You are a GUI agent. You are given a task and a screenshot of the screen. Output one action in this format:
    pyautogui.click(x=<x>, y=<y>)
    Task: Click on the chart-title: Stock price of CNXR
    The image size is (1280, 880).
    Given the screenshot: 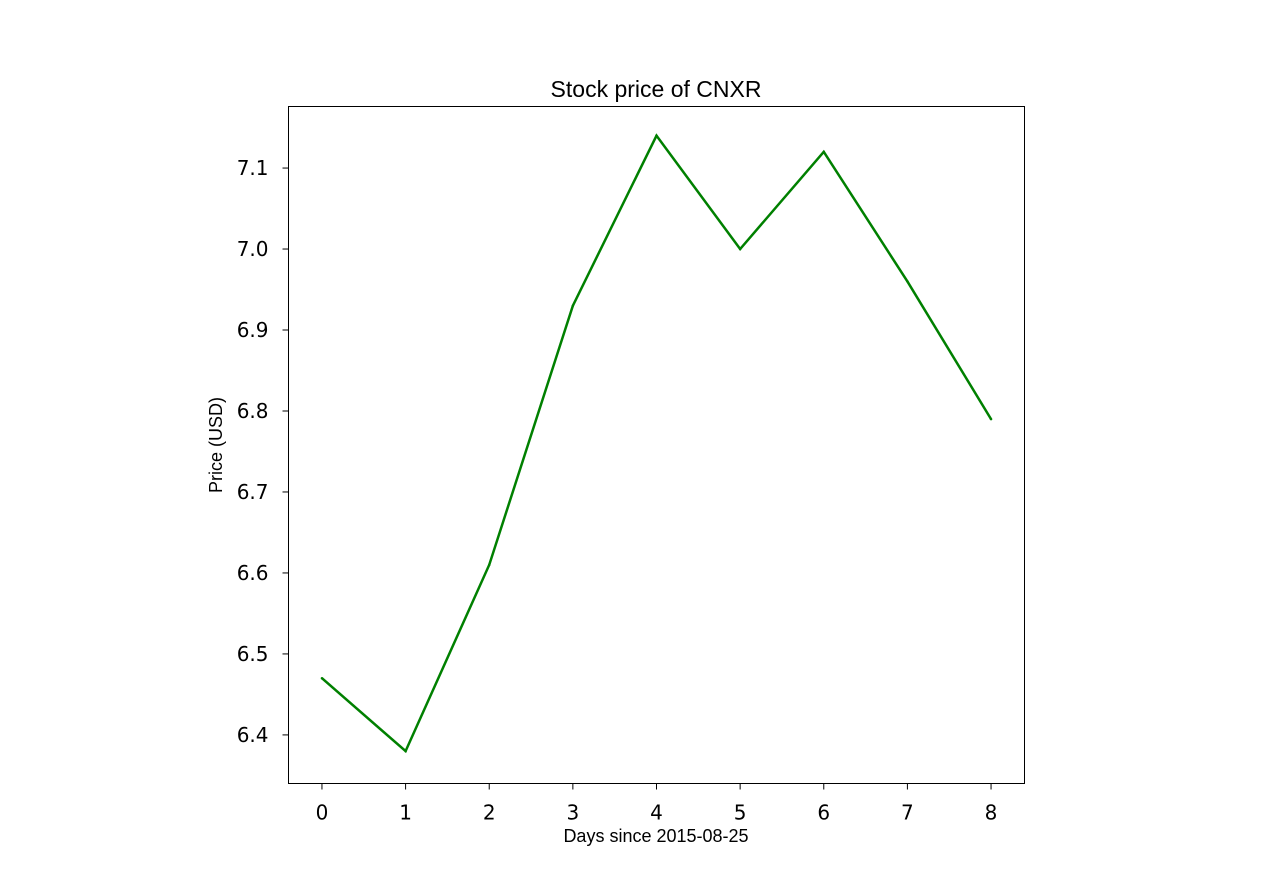 What is the action you would take?
    pyautogui.click(x=656, y=89)
    